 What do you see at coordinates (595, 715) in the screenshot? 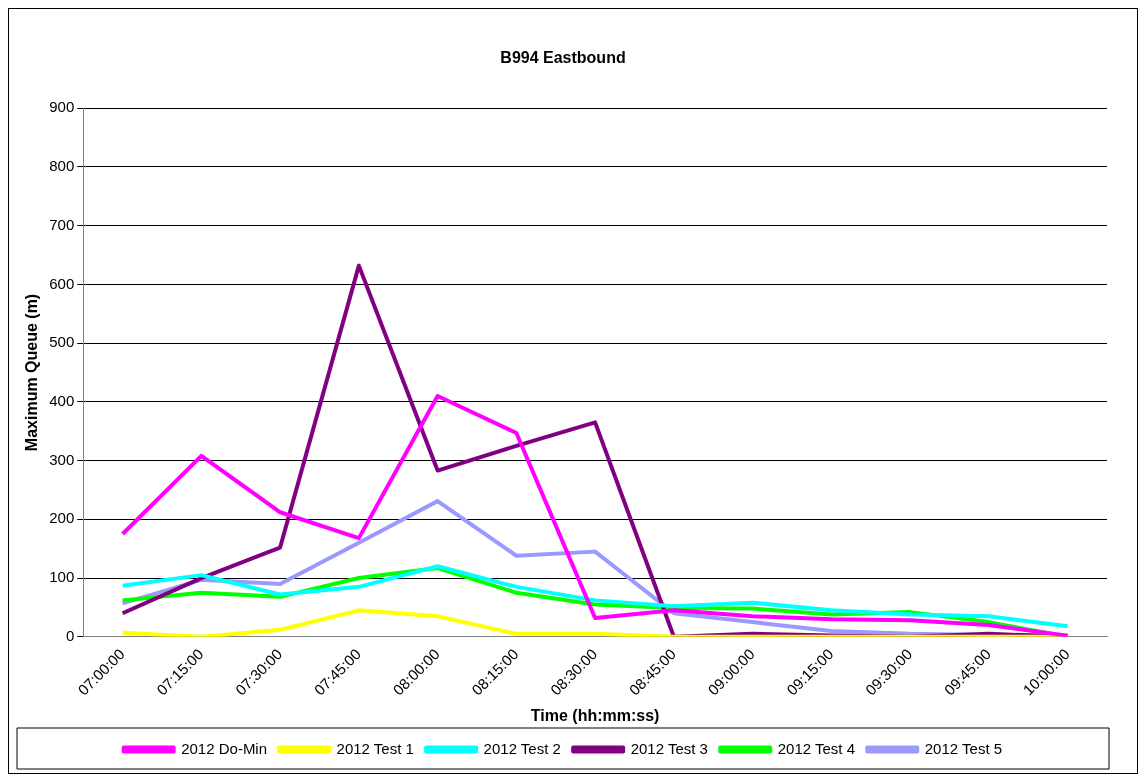
I see `x-axis-title: Time (hh:mm:ss)` at bounding box center [595, 715].